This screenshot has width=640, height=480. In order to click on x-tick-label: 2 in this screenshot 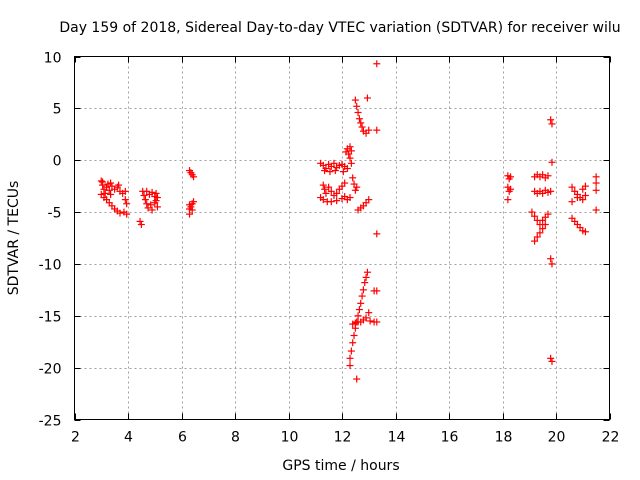, I will do `click(75, 438)`.